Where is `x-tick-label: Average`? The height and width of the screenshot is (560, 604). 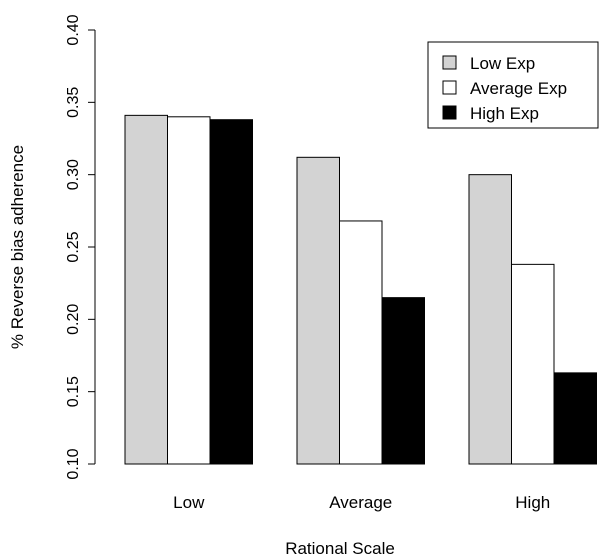 x-tick-label: Average is located at coordinates (360, 502).